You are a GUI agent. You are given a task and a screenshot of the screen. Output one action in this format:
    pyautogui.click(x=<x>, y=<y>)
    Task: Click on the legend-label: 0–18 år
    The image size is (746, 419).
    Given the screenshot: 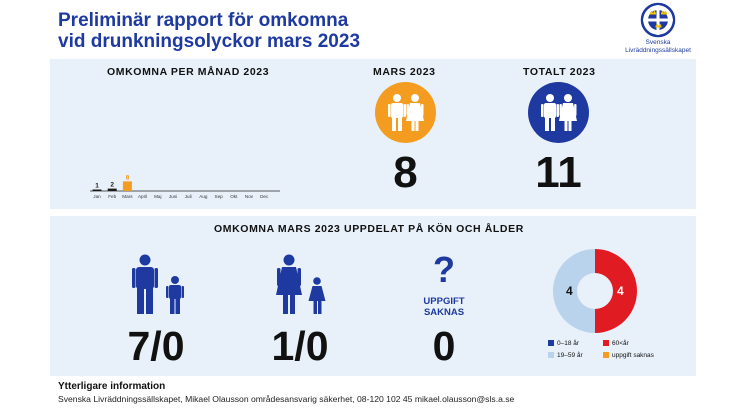 What is the action you would take?
    pyautogui.click(x=568, y=343)
    